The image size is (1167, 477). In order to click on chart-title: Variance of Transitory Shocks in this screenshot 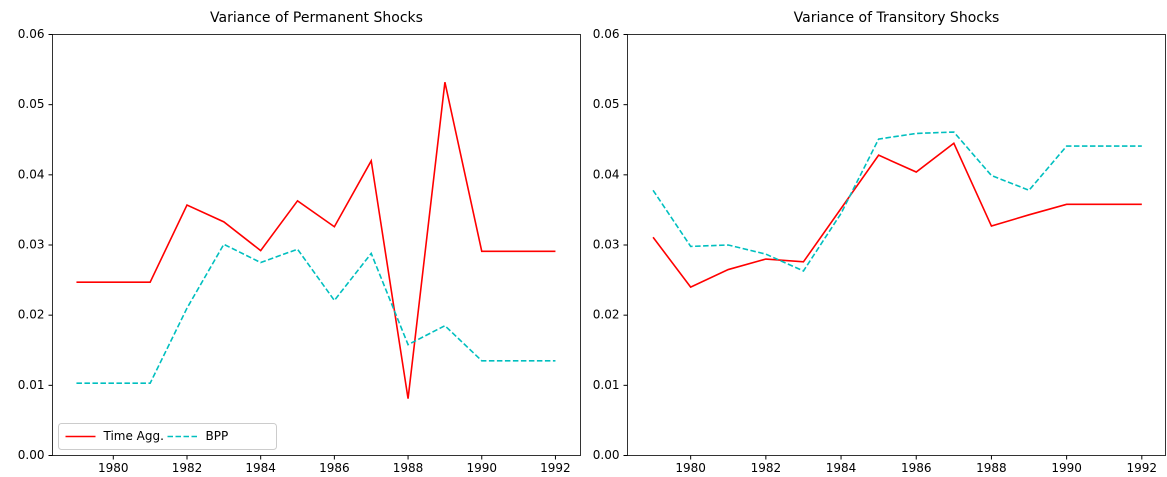, I will do `click(897, 18)`.